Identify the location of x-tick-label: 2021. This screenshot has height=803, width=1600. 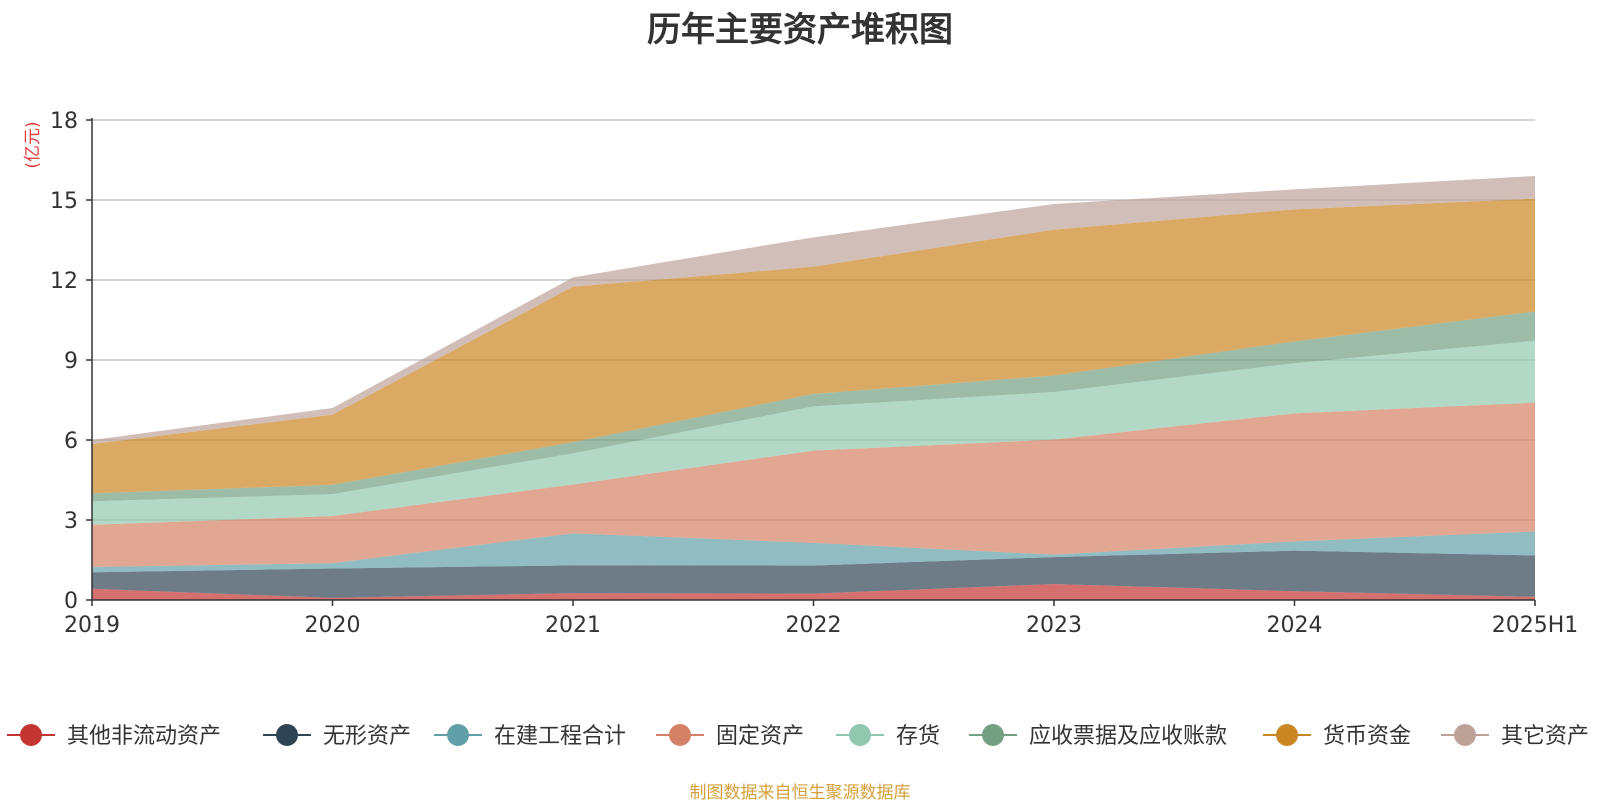
(573, 625).